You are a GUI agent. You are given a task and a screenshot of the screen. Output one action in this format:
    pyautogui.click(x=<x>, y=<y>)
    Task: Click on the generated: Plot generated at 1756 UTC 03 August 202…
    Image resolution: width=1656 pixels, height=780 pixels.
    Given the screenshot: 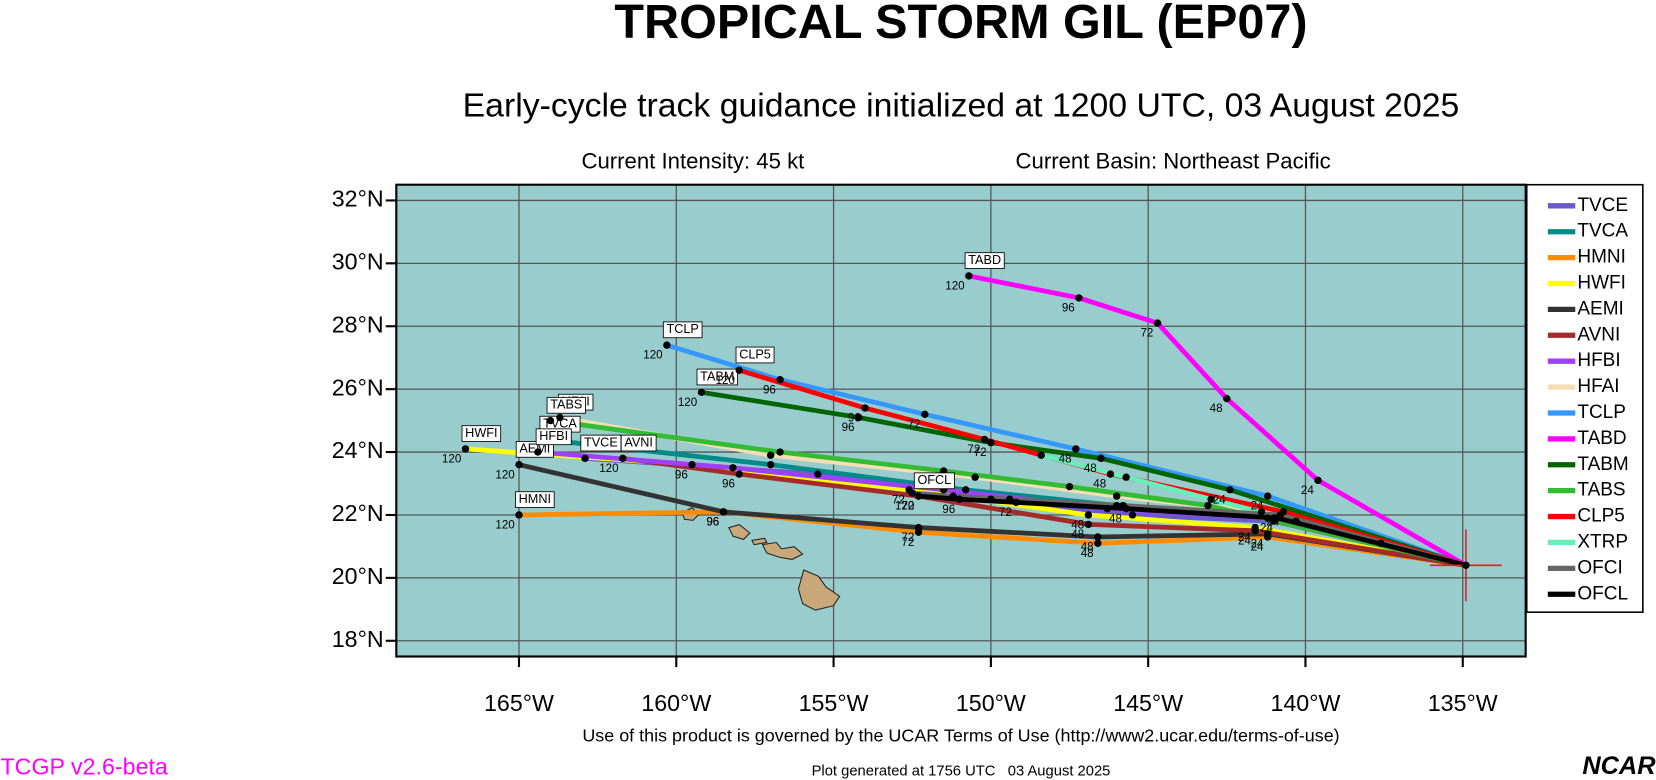 What is the action you would take?
    pyautogui.click(x=961, y=771)
    